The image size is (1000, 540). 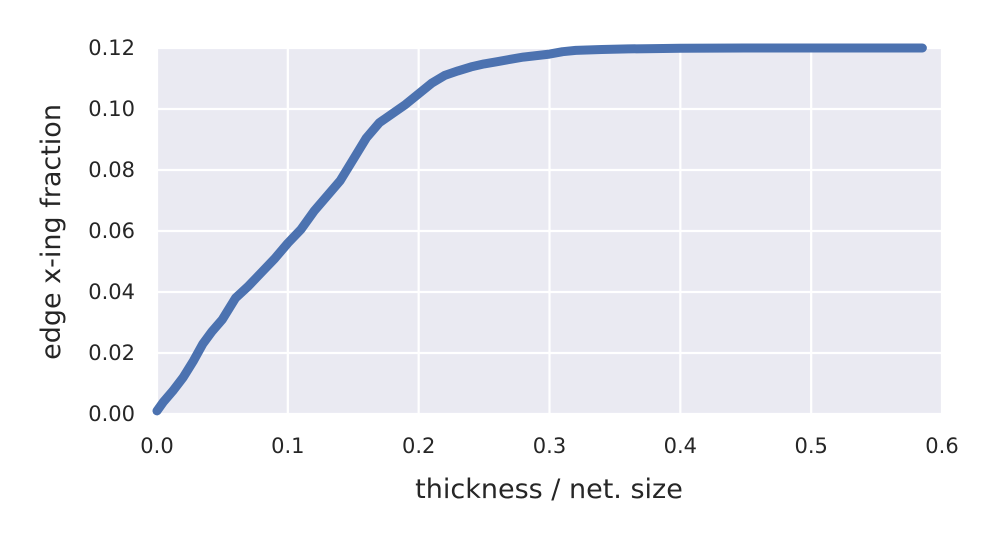 I want to click on y-tick-label: 0.00, so click(x=111, y=414).